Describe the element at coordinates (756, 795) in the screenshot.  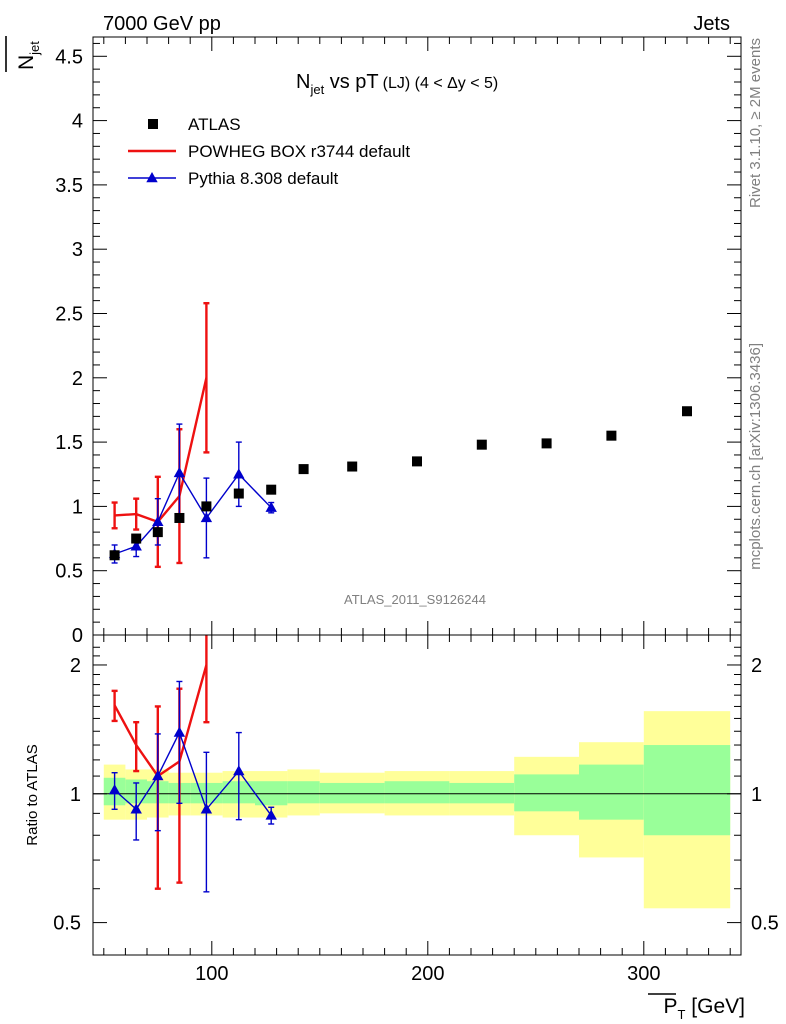
I see `ratio-ytick-label-right: 1` at that location.